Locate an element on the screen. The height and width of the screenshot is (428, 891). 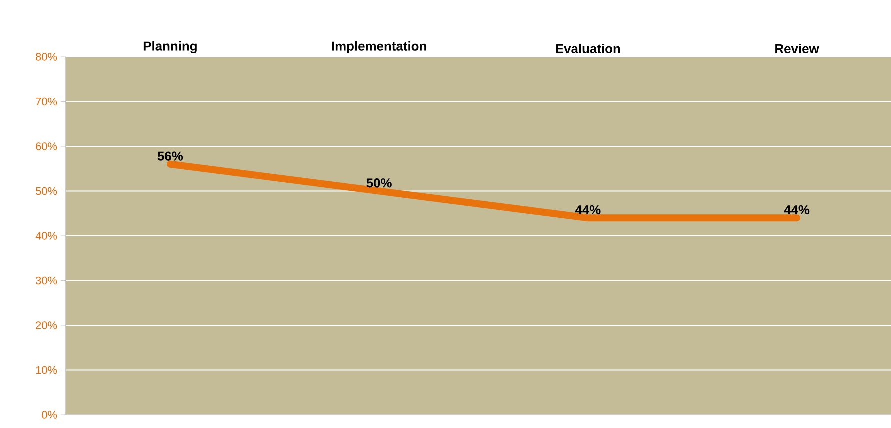
y-tick-label: 40% is located at coordinates (47, 236).